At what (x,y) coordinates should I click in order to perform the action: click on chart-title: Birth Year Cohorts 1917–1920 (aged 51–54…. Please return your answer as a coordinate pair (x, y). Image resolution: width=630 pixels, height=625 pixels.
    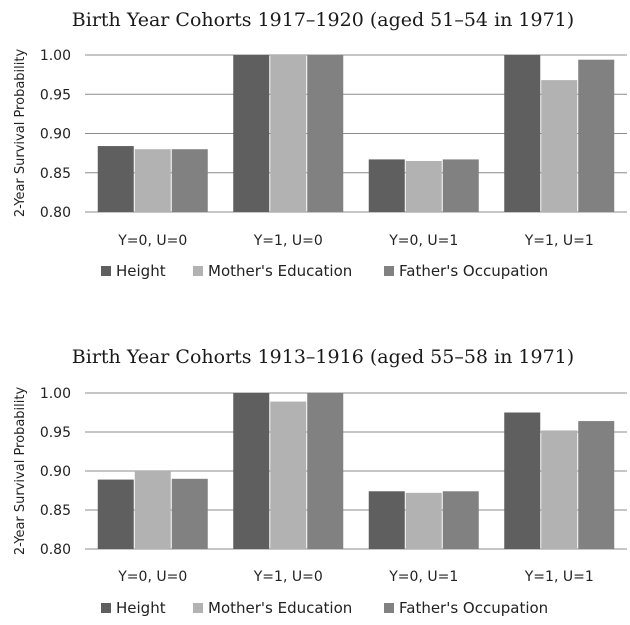
    Looking at the image, I should click on (323, 20).